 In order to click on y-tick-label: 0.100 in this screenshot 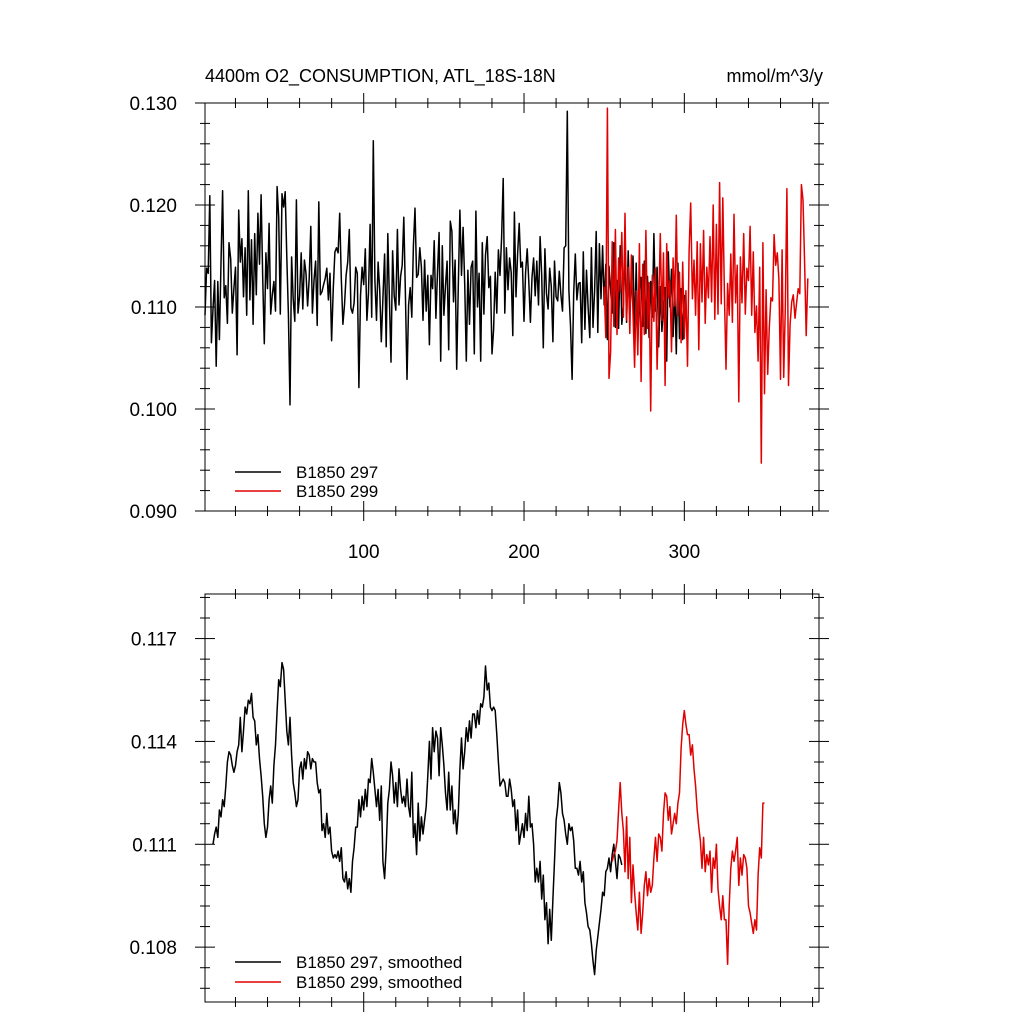, I will do `click(153, 410)`.